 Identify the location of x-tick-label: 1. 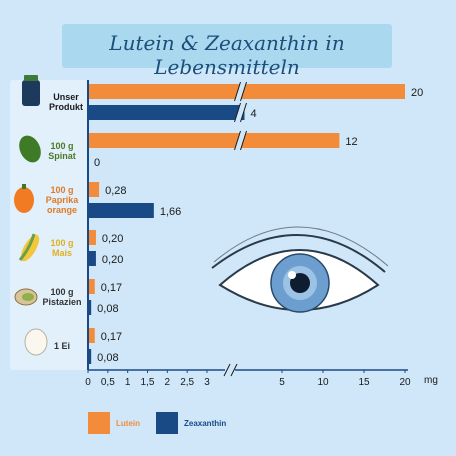
(128, 382).